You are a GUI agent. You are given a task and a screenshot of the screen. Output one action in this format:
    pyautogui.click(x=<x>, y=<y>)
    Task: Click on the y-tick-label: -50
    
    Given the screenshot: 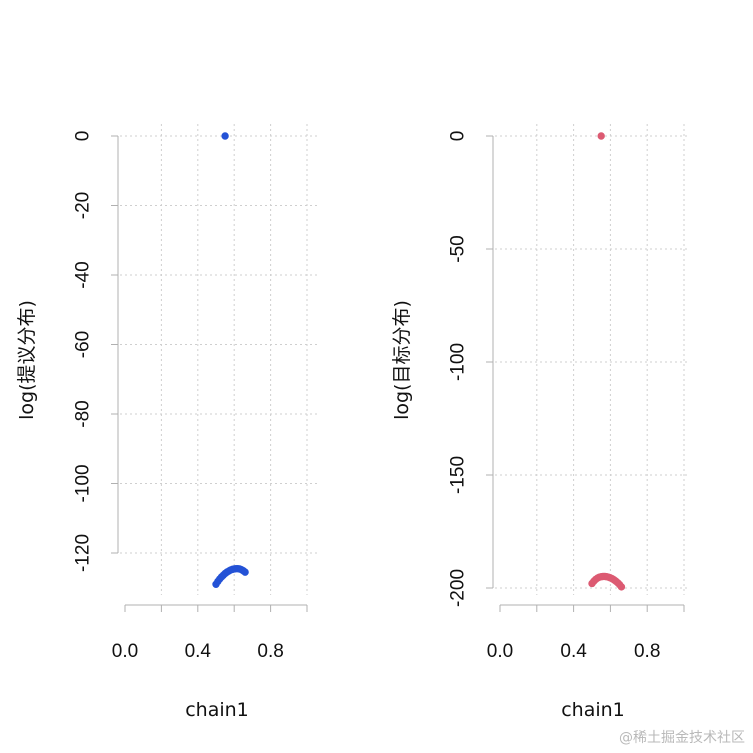 What is the action you would take?
    pyautogui.click(x=458, y=248)
    